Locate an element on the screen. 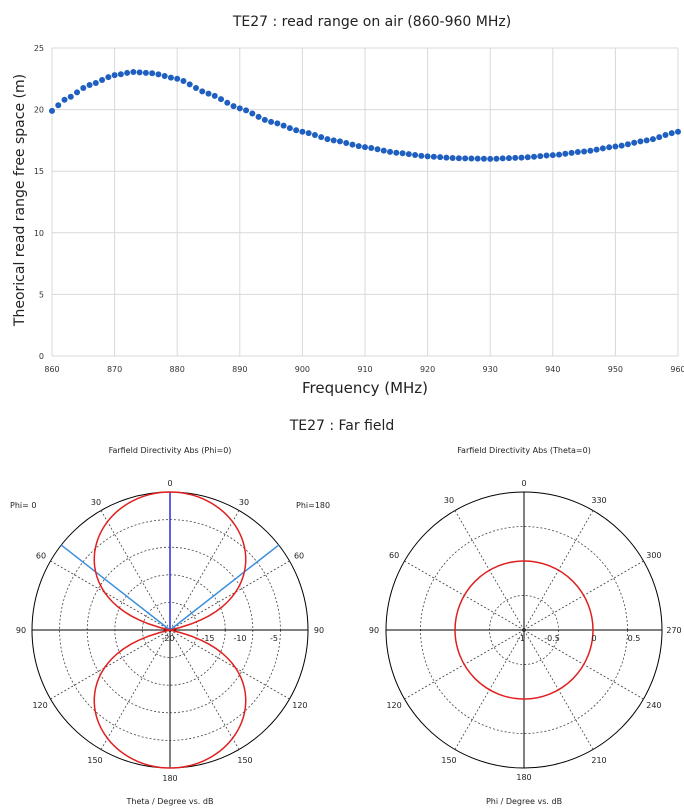 The image size is (684, 808). polar-left-left-label: Phi= 0 is located at coordinates (23, 505).